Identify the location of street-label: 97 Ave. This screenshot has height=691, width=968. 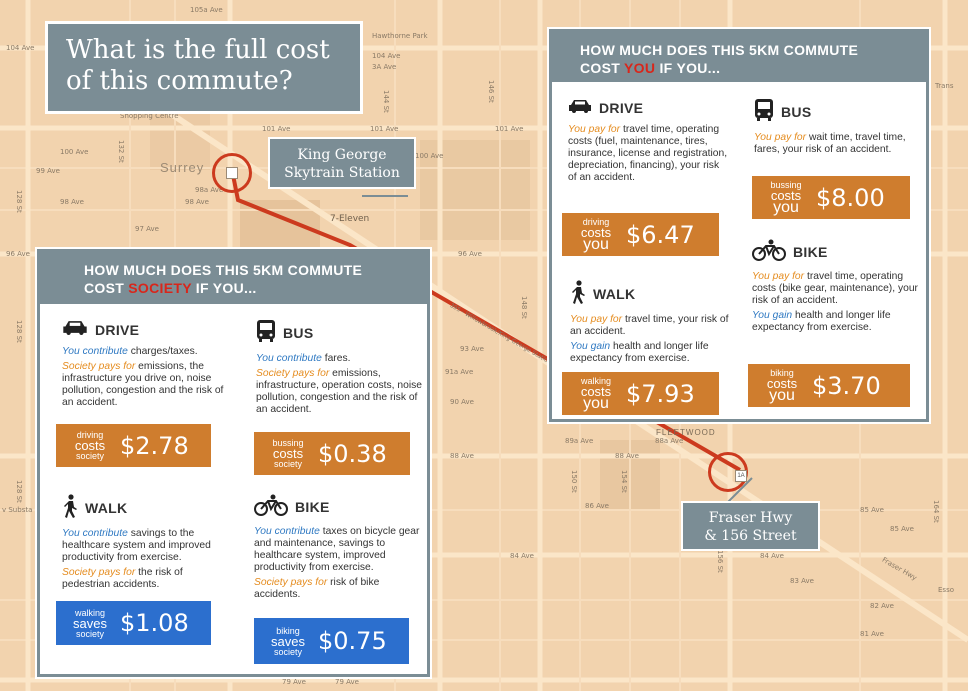
(147, 229).